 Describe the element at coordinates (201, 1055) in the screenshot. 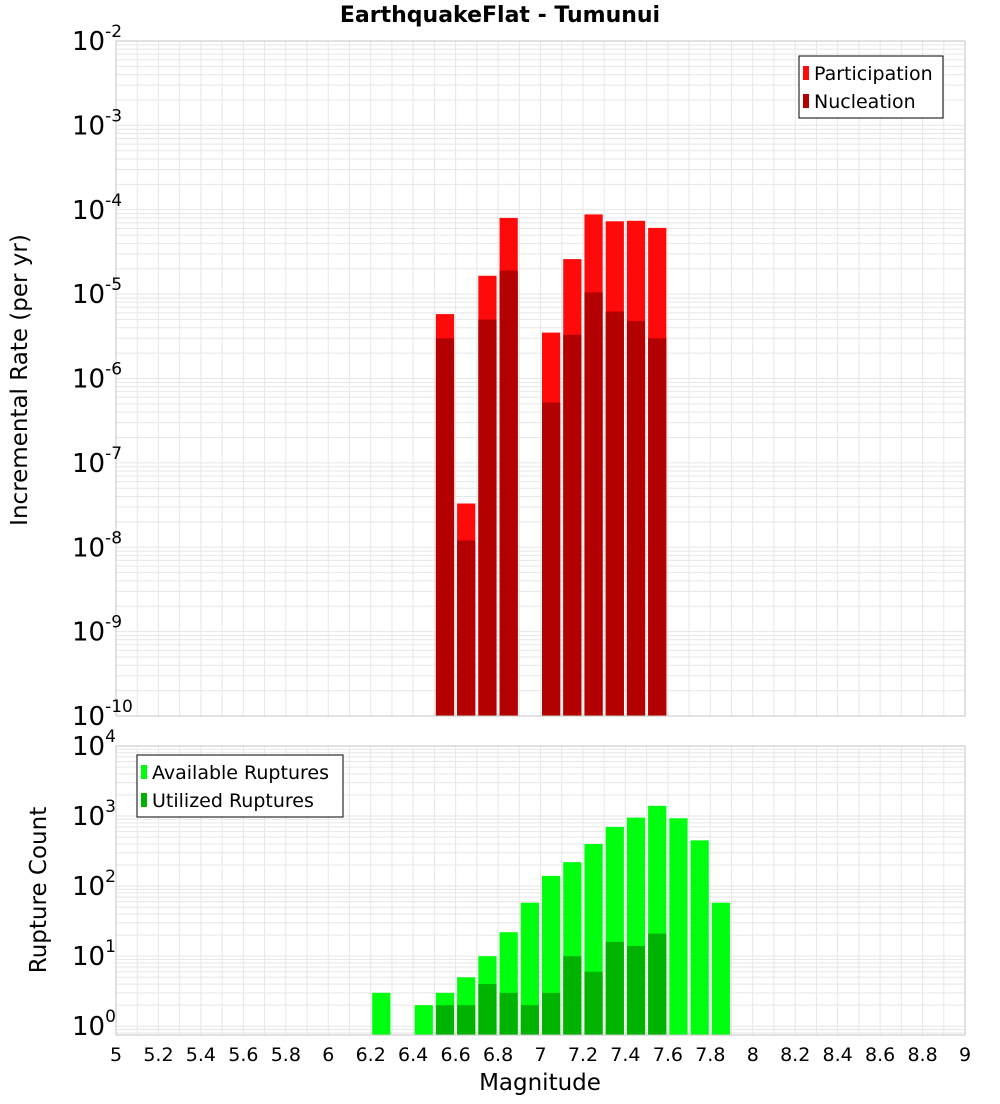

I see `x-tick-label: 5.4` at that location.